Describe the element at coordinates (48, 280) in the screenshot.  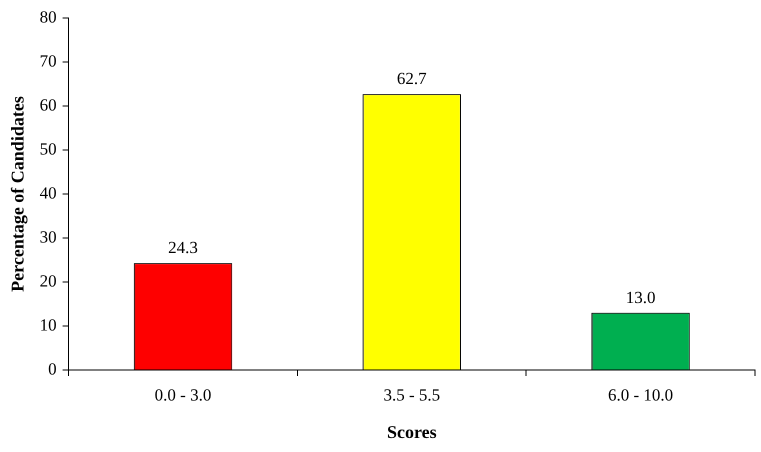
I see `y-tick-label: 20` at that location.